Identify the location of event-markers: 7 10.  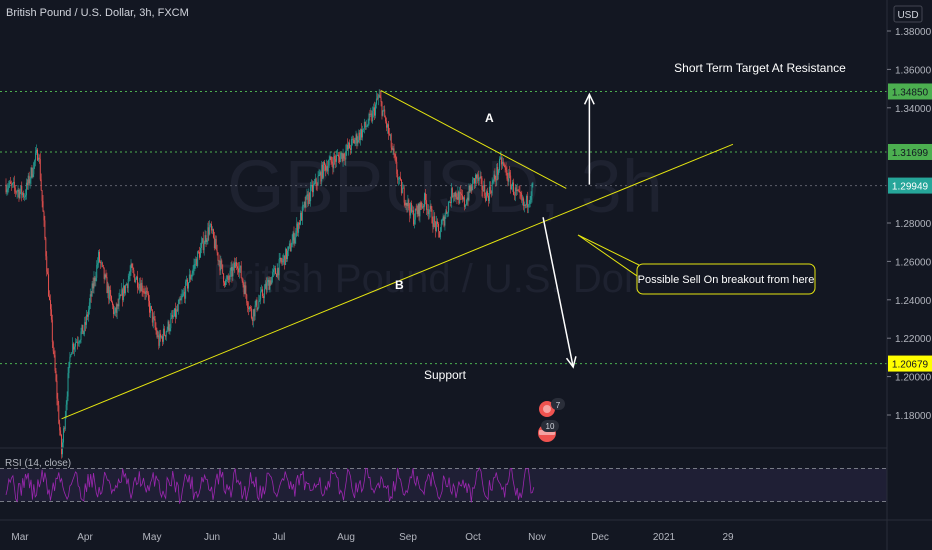
(550, 421).